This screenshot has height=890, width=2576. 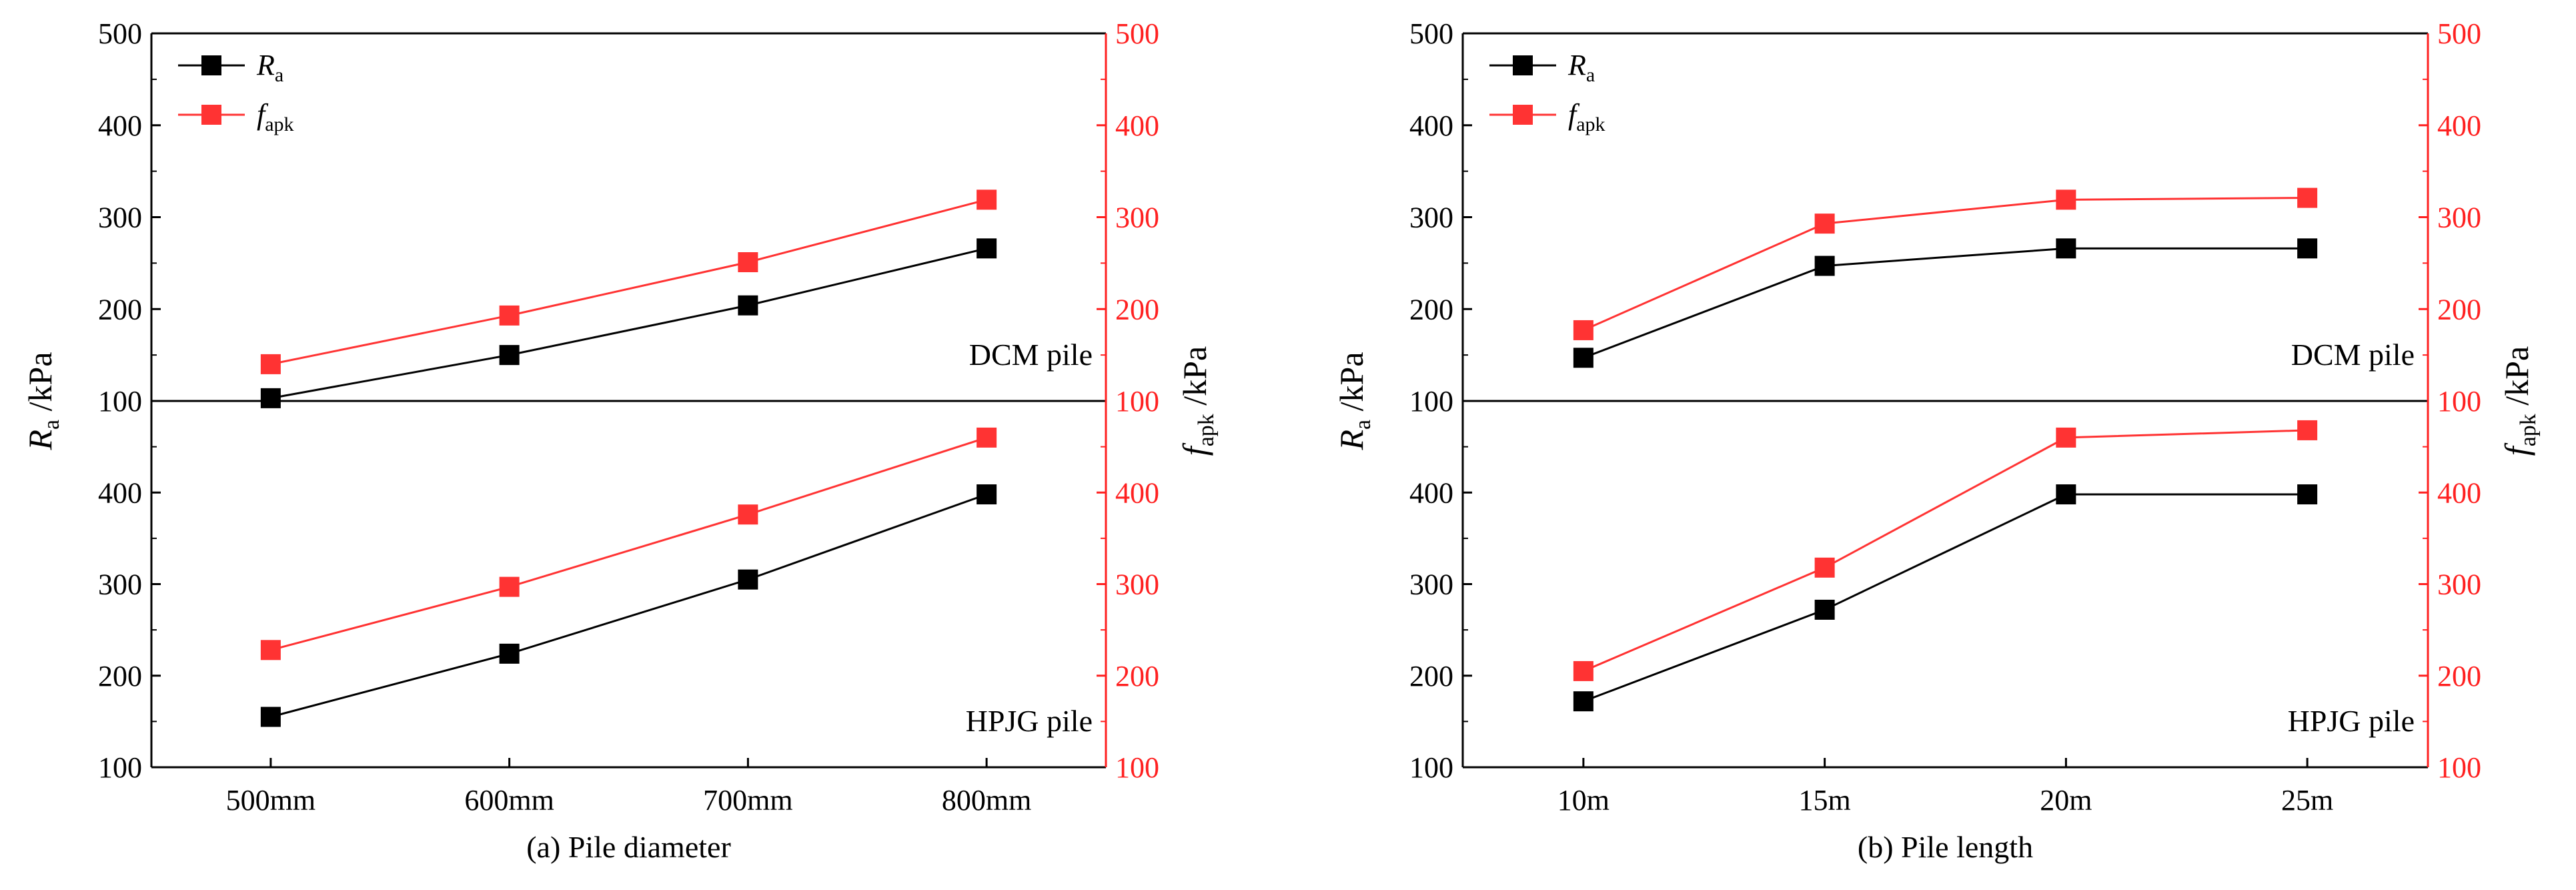 I want to click on left-axis-title-main: R, so click(x=1351, y=440).